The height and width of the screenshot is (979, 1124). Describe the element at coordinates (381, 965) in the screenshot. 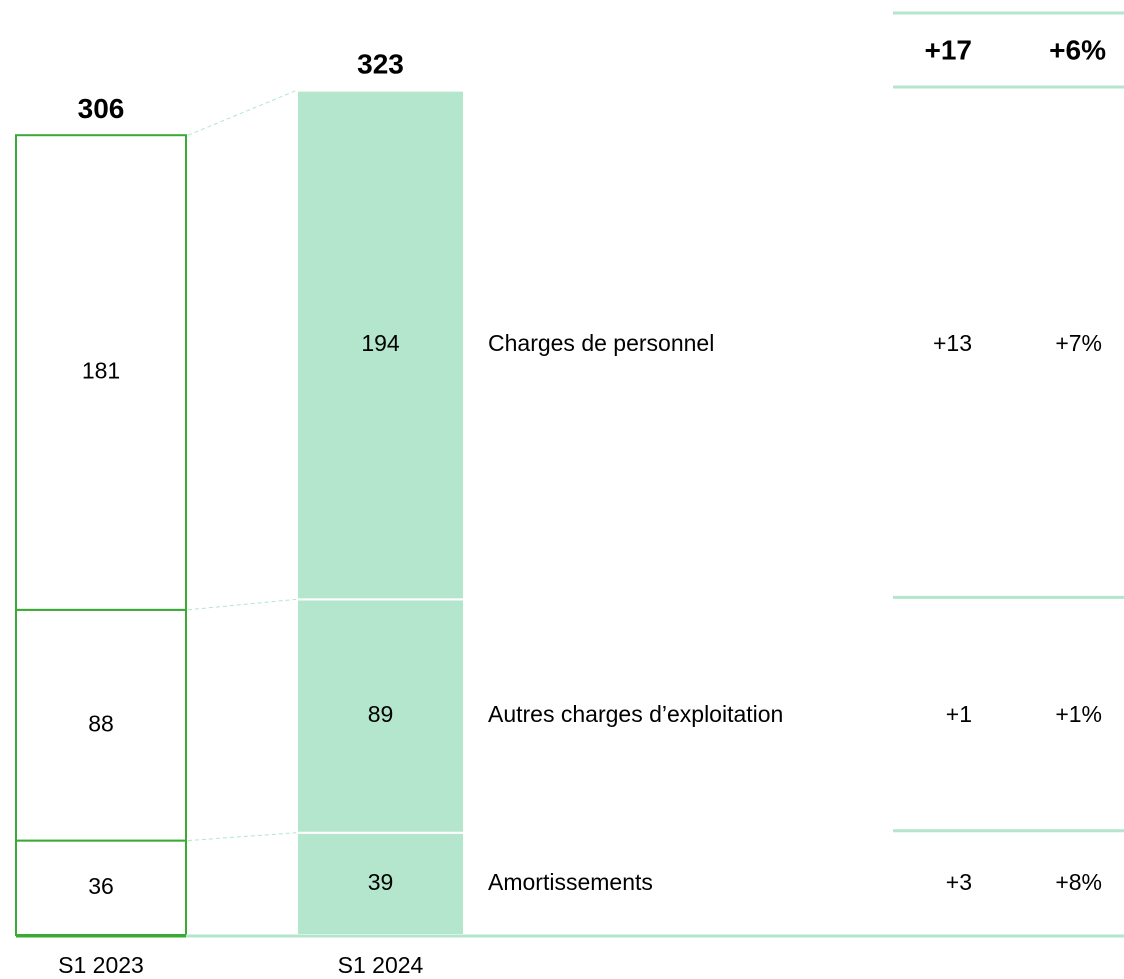

I see `category-label: S1 2024` at that location.